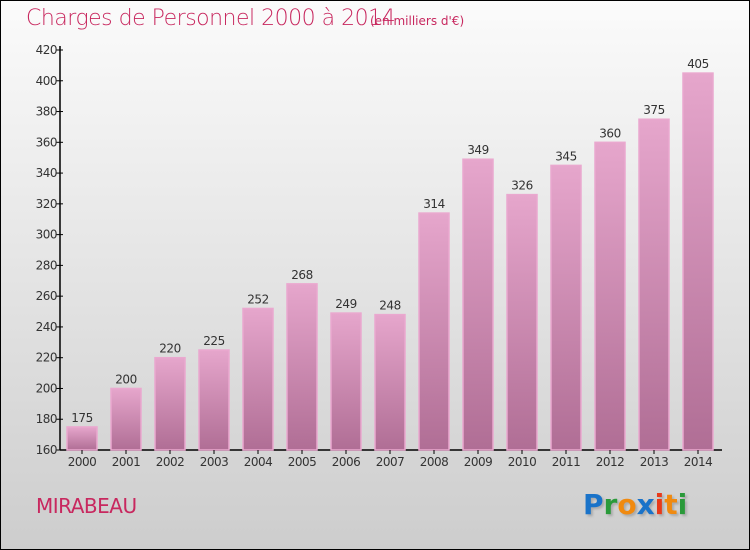 This screenshot has height=550, width=750. I want to click on data-label: 360, so click(609, 133).